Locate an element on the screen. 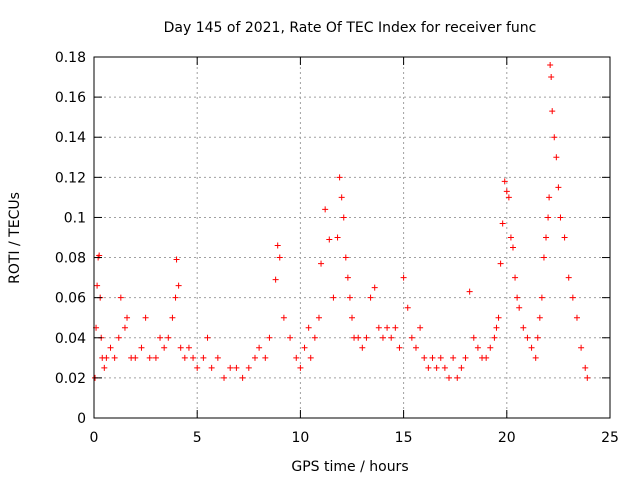 The image size is (640, 480). x-tick-label: 25 is located at coordinates (610, 438).